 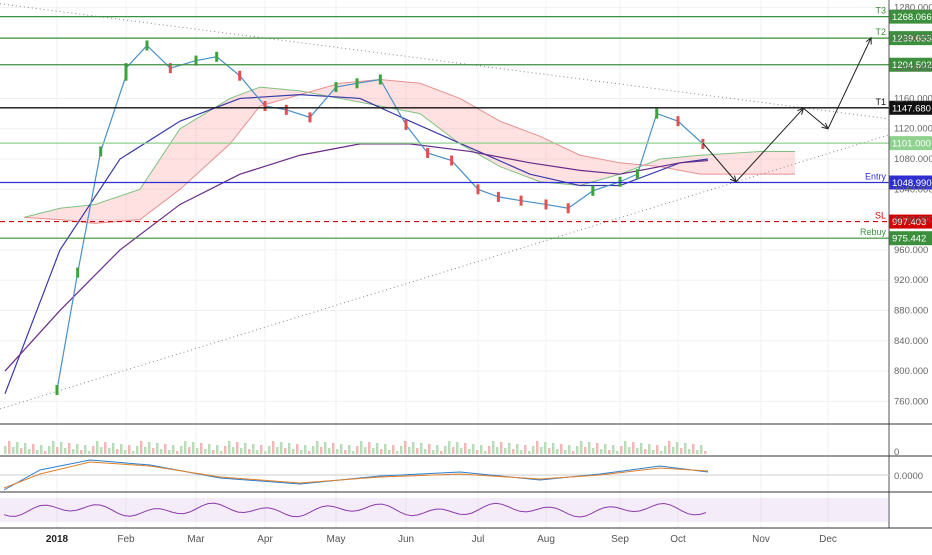 What do you see at coordinates (406, 539) in the screenshot?
I see `x-tick-label: Jun` at bounding box center [406, 539].